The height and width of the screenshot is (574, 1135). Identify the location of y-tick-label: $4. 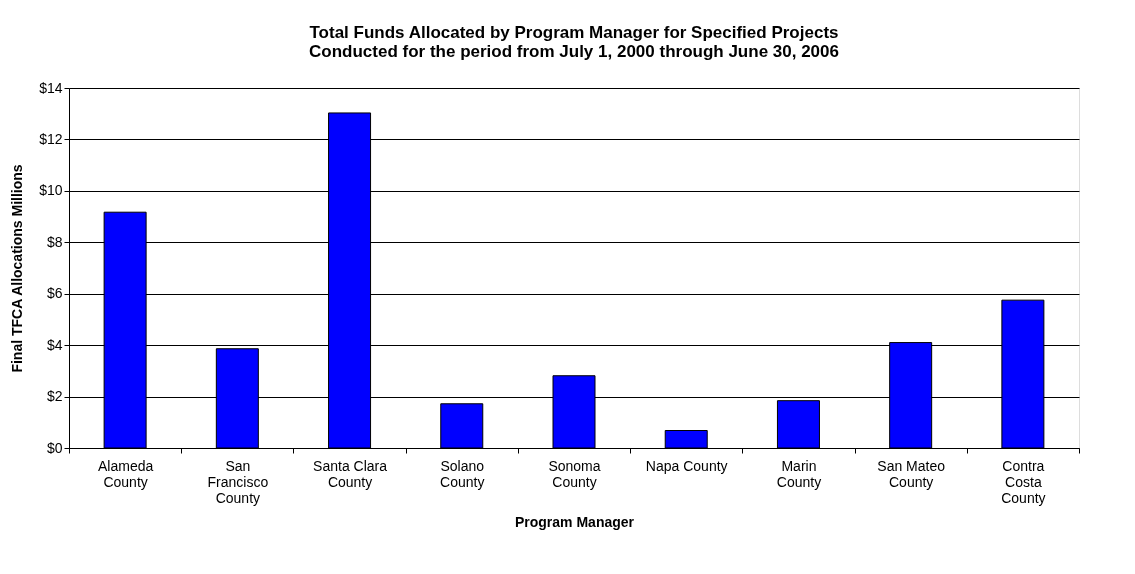
(54, 344).